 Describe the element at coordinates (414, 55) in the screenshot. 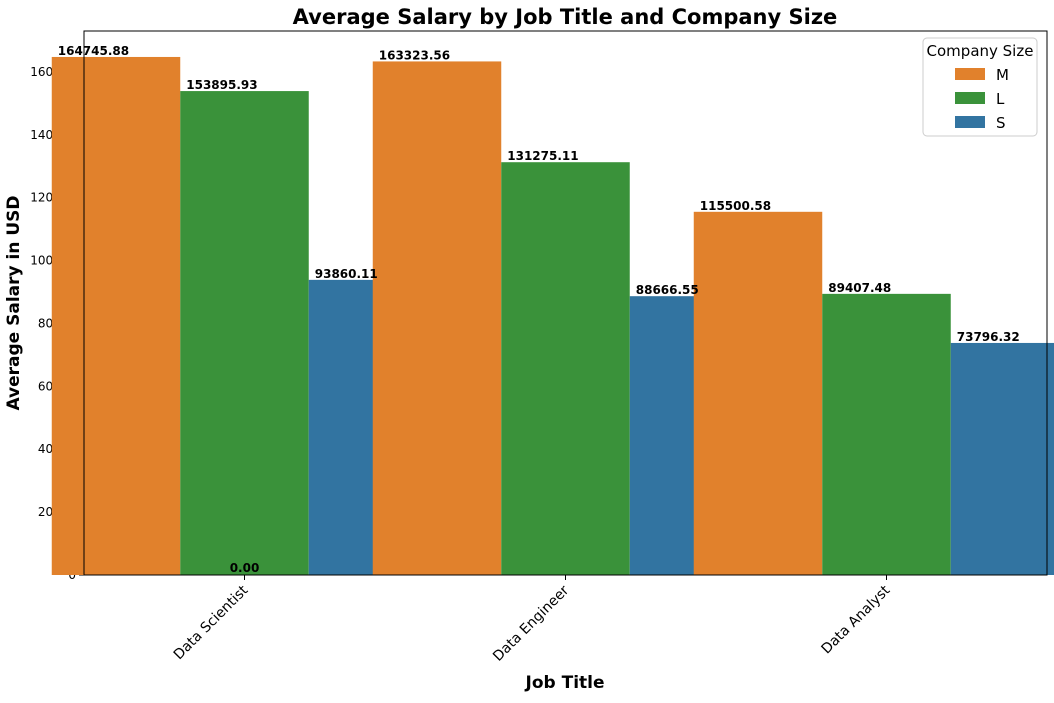

I see `data-label: 163323.56` at that location.